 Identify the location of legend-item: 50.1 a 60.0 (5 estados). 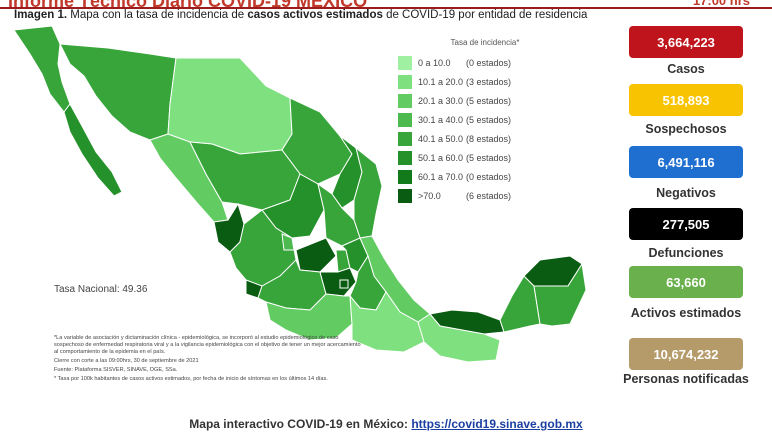
(473, 157).